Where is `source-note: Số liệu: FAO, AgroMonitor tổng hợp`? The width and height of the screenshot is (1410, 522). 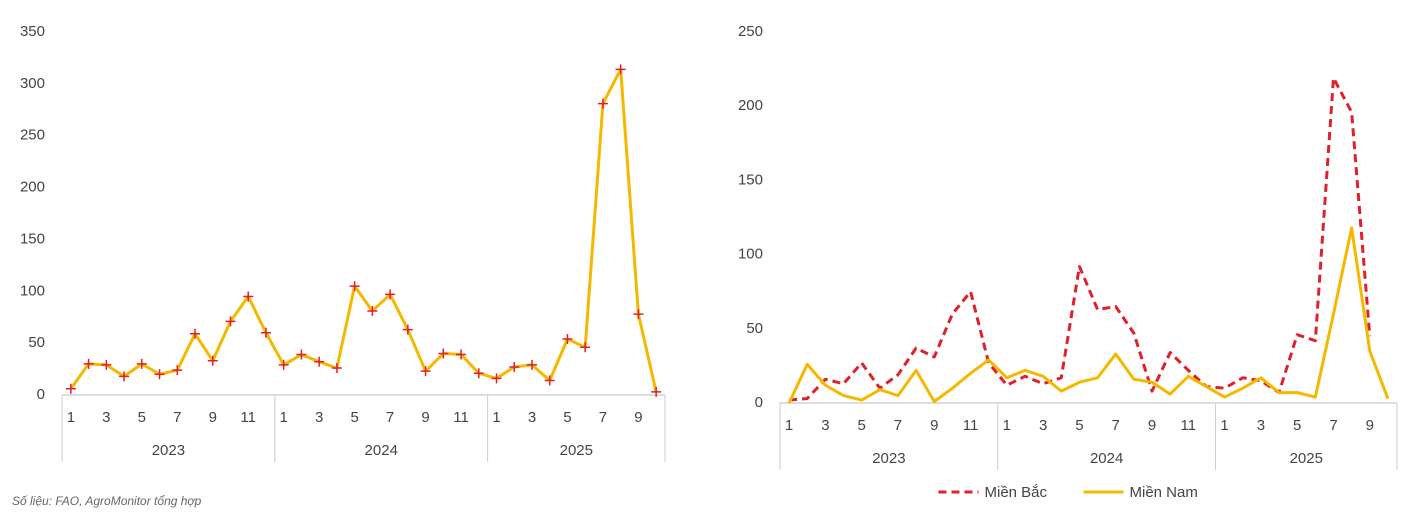 source-note: Số liệu: FAO, AgroMonitor tổng hợp is located at coordinates (107, 501).